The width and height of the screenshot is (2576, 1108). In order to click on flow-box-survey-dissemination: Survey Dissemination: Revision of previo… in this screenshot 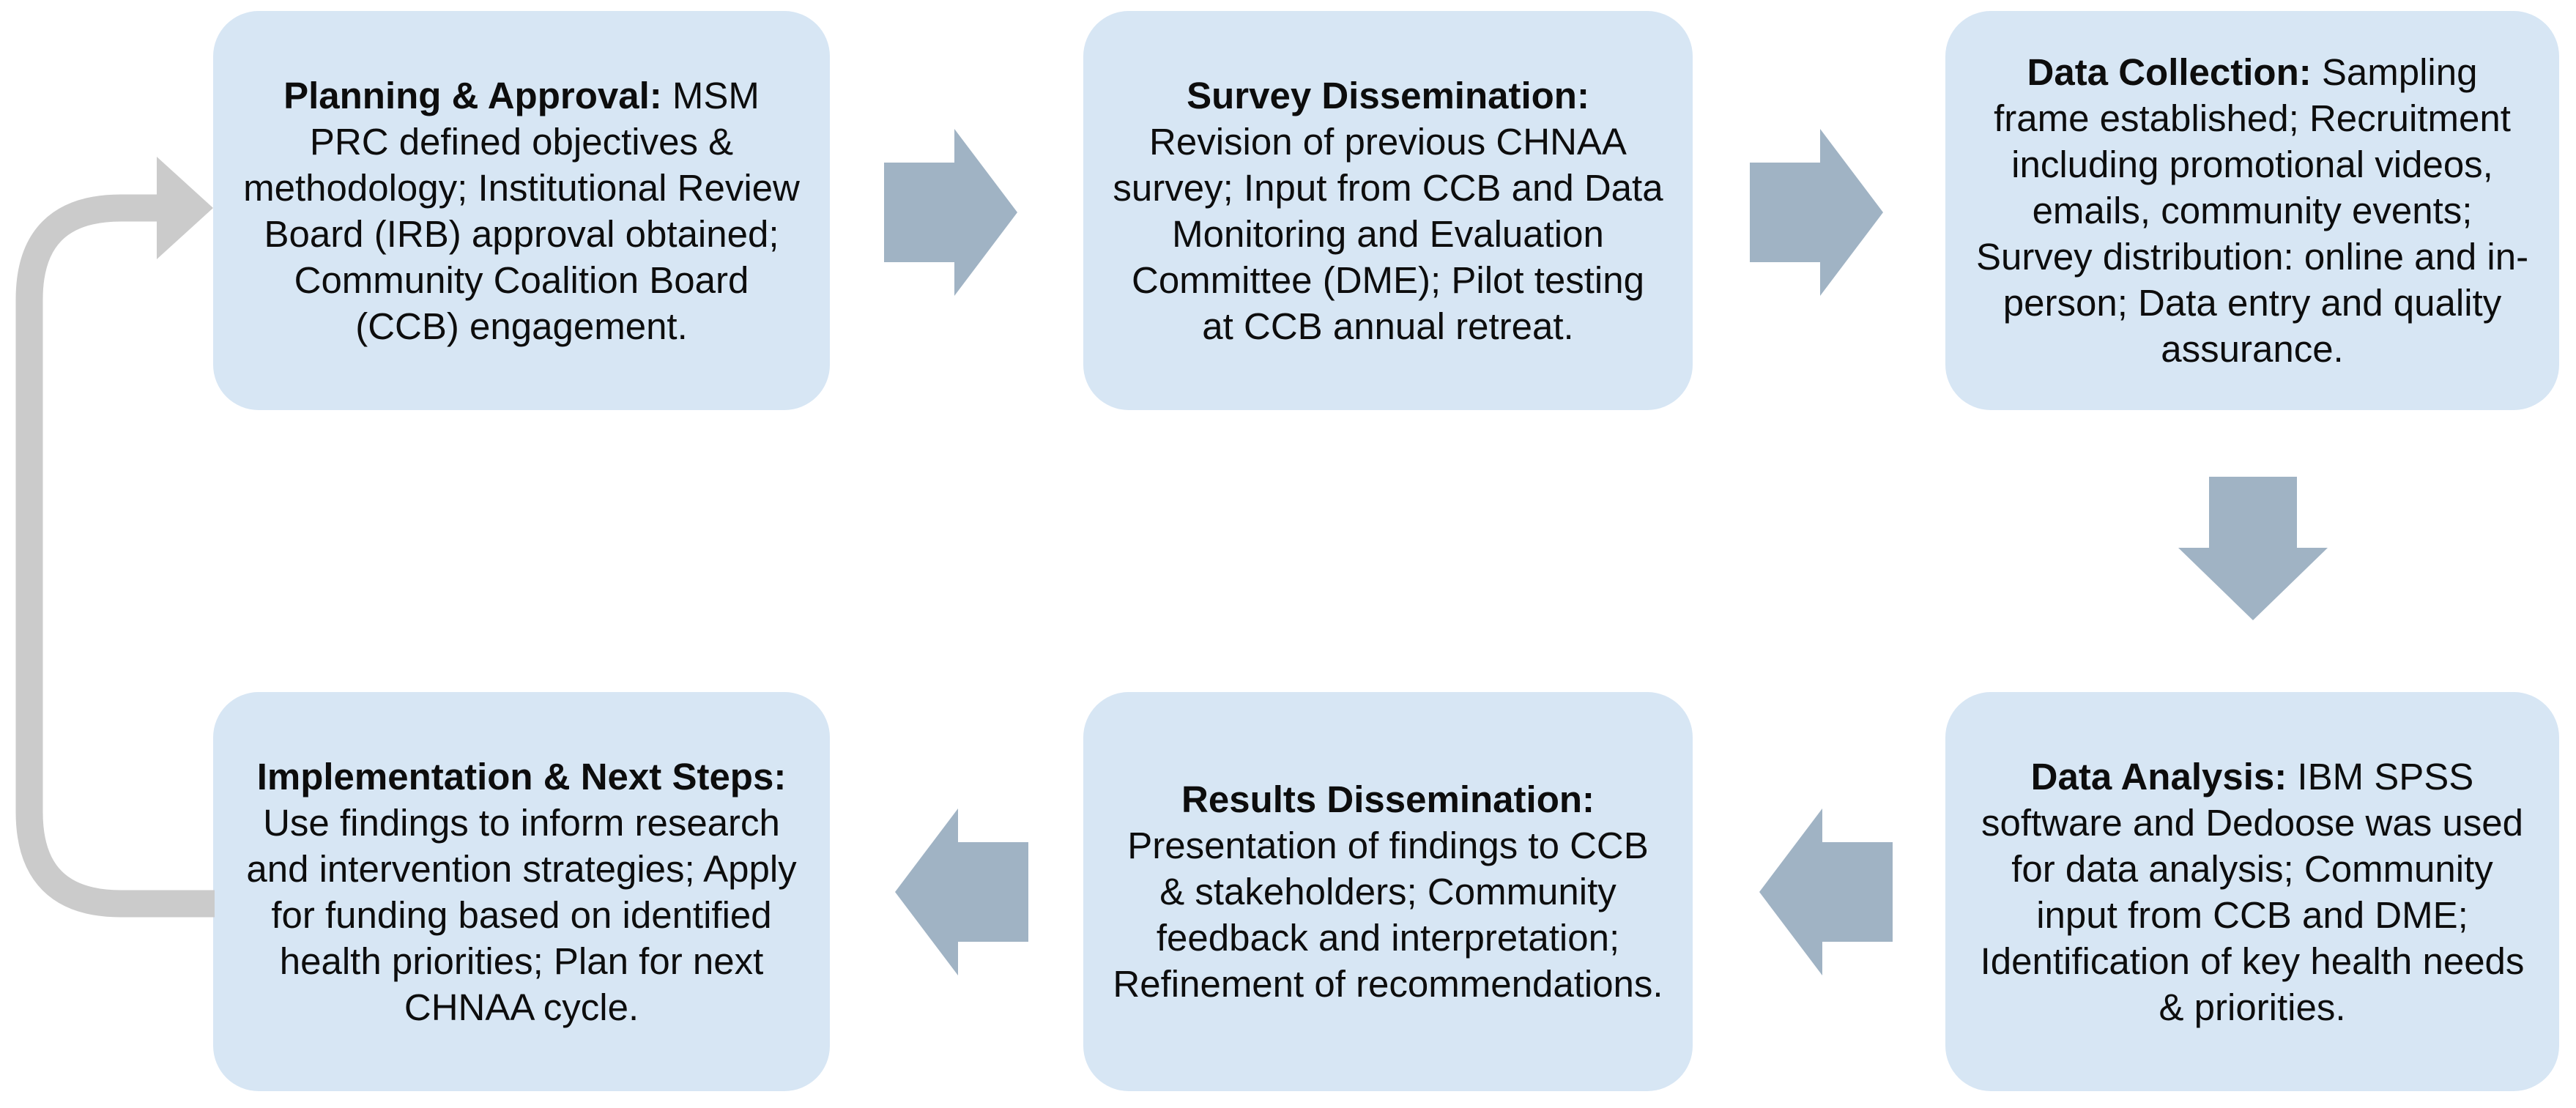, I will do `click(1388, 210)`.